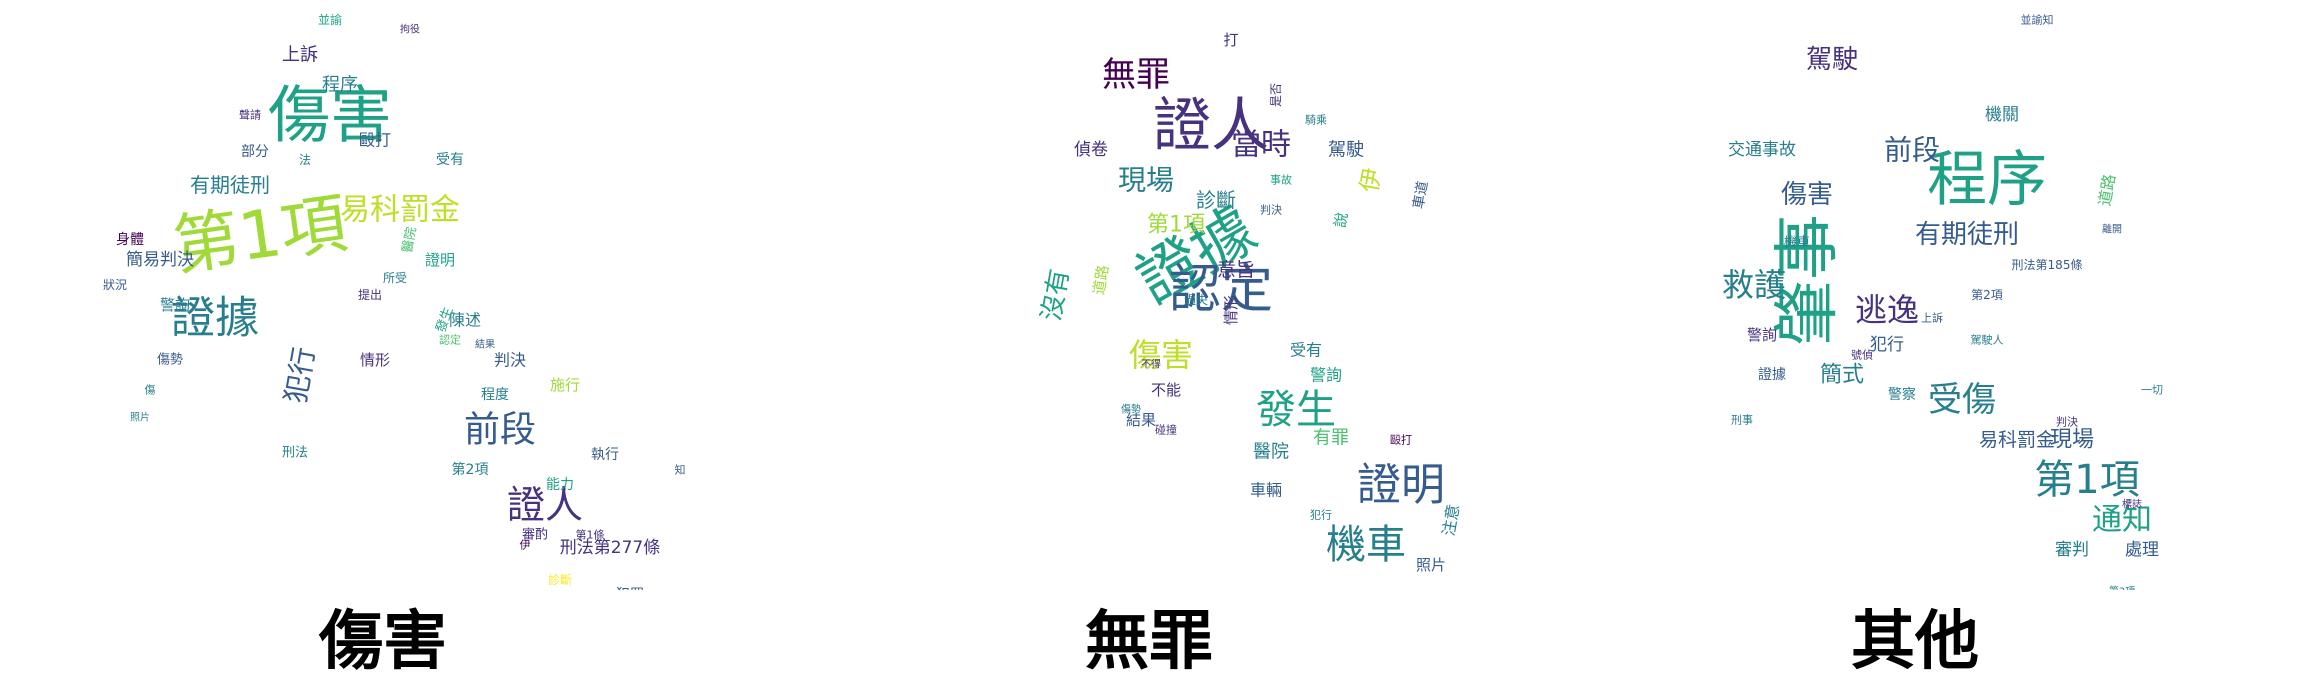  I want to click on cloud-word: 是否, so click(1276, 95).